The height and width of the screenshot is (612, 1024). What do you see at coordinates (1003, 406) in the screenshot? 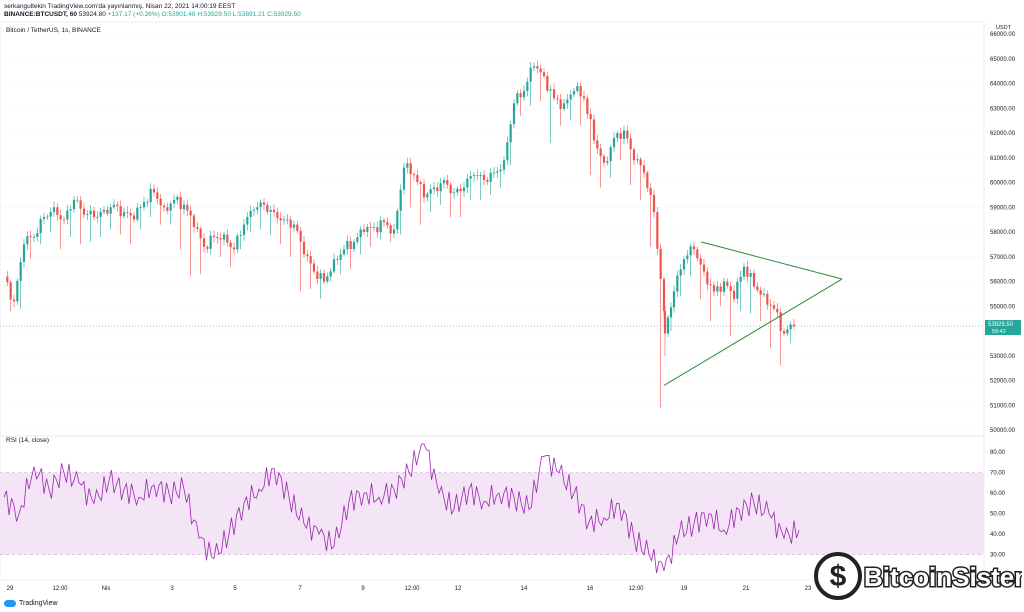
I see `price-tick-label: 51000.00` at bounding box center [1003, 406].